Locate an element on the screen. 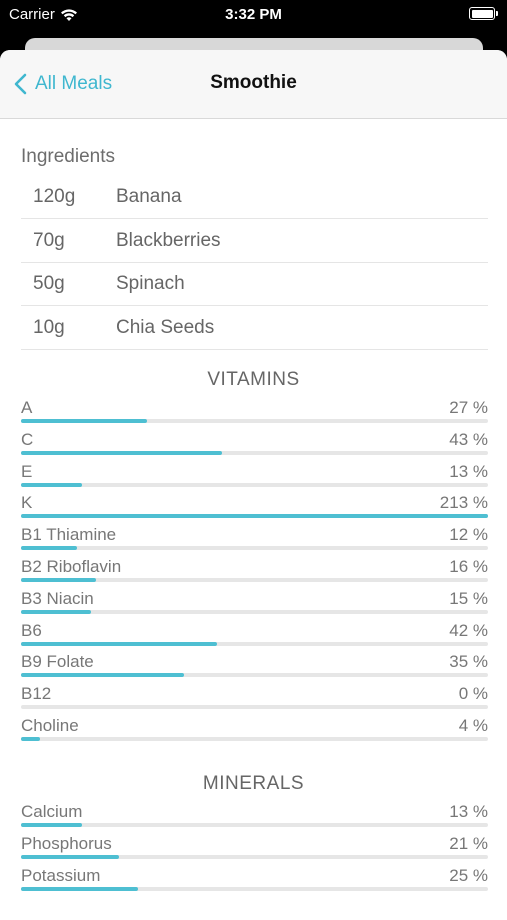 The image size is (507, 920). ingredient-quantity: 70g is located at coordinates (49, 240).